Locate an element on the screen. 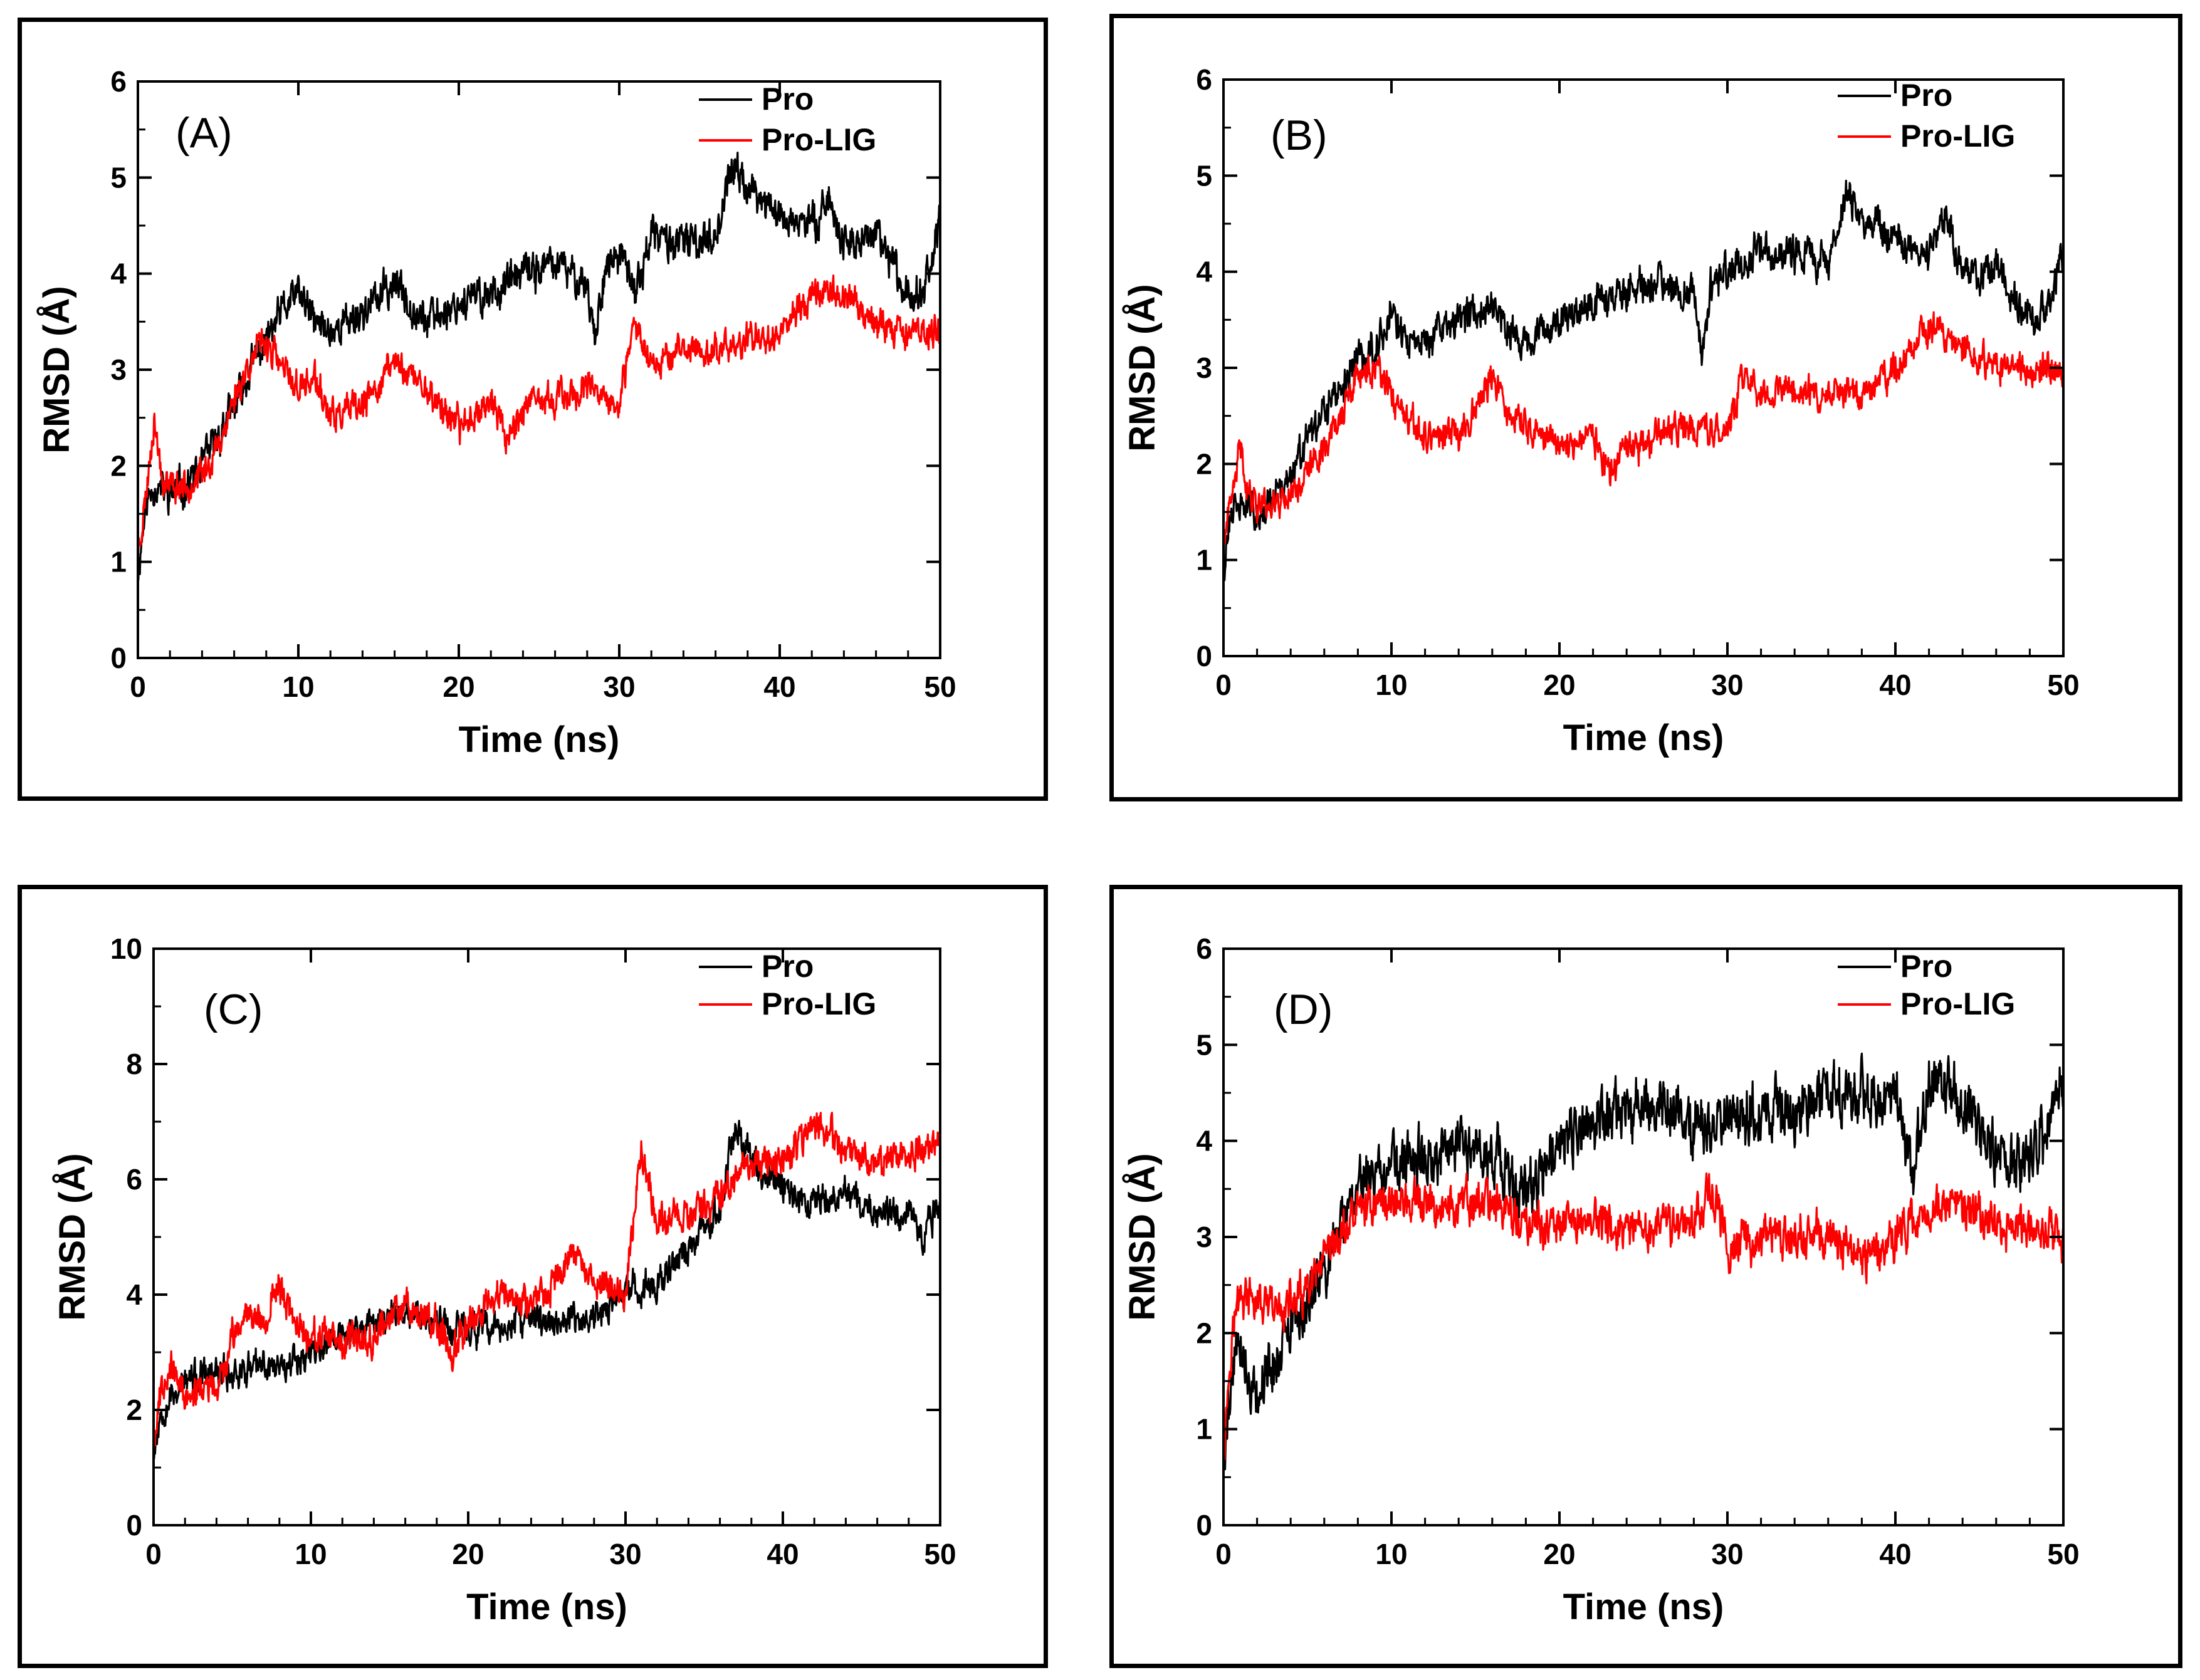  y-tick-label: 10 is located at coordinates (126, 949).